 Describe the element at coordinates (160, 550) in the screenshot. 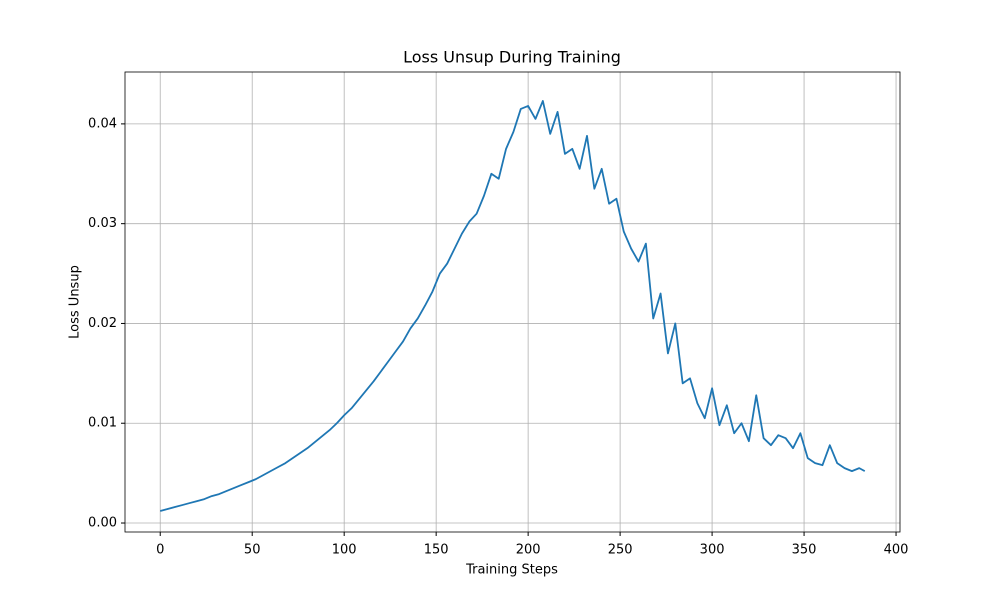

I see `x-tick-label: 0` at that location.